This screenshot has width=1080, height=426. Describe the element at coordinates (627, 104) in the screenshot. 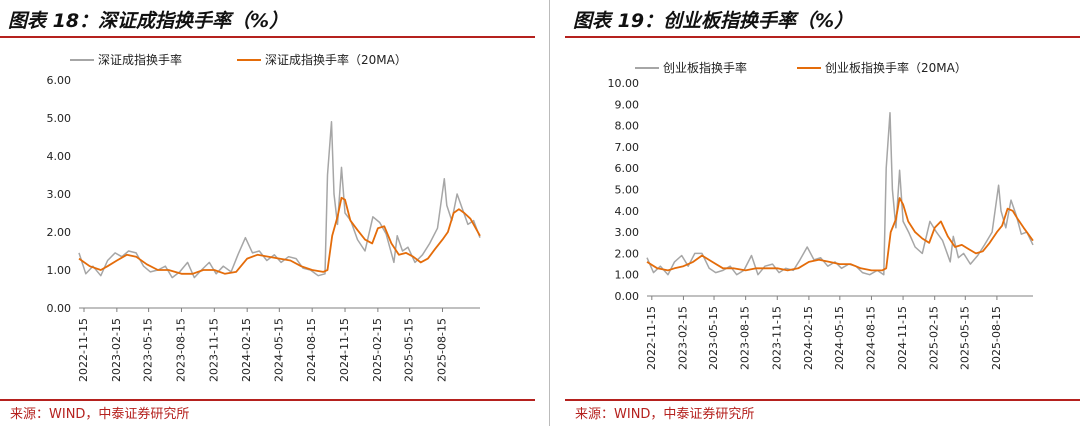

I see `y-tick-label: 9.00` at that location.